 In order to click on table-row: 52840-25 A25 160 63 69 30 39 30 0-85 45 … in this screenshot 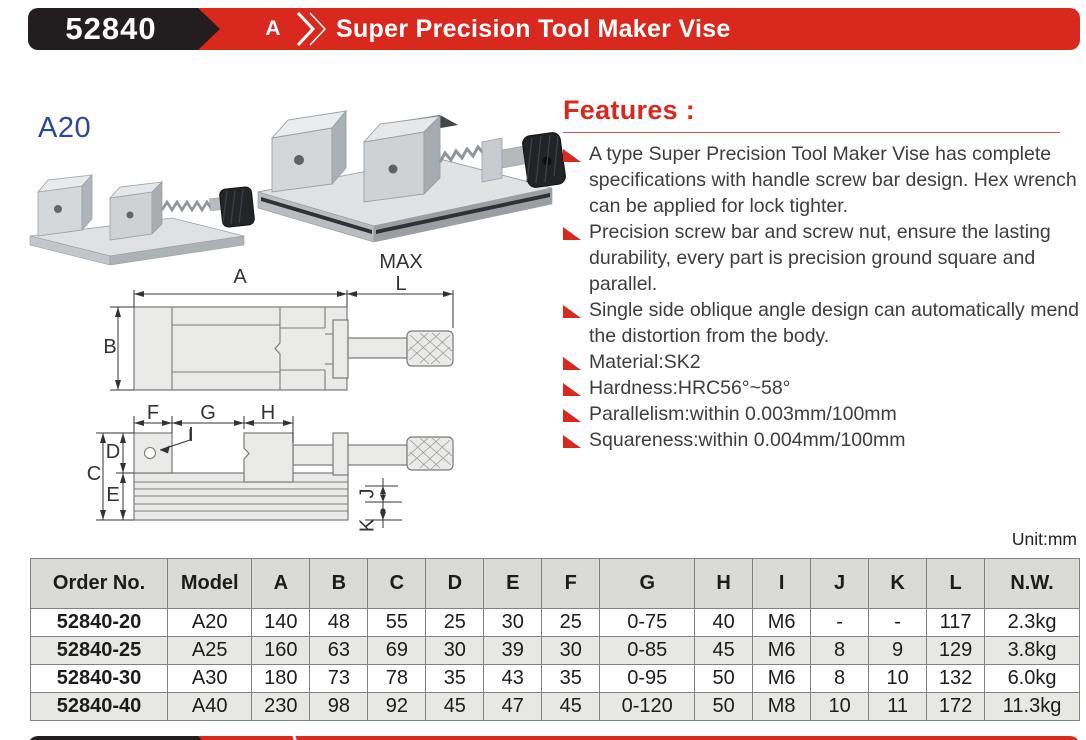, I will do `click(554, 650)`.